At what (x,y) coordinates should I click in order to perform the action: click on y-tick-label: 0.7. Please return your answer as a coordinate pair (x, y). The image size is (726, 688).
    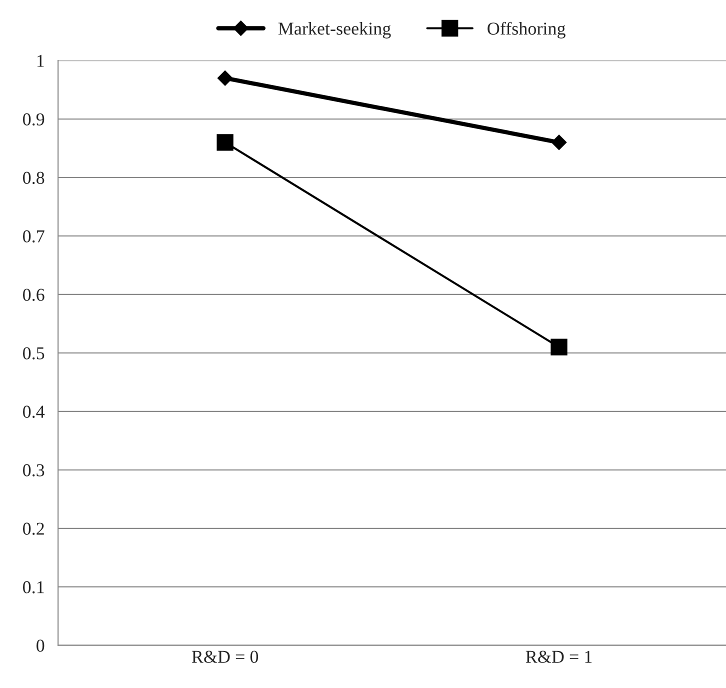
    Looking at the image, I should click on (33, 236).